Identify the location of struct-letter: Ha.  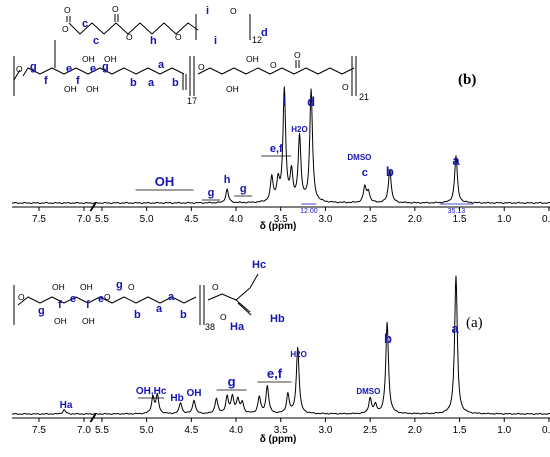
(237, 327).